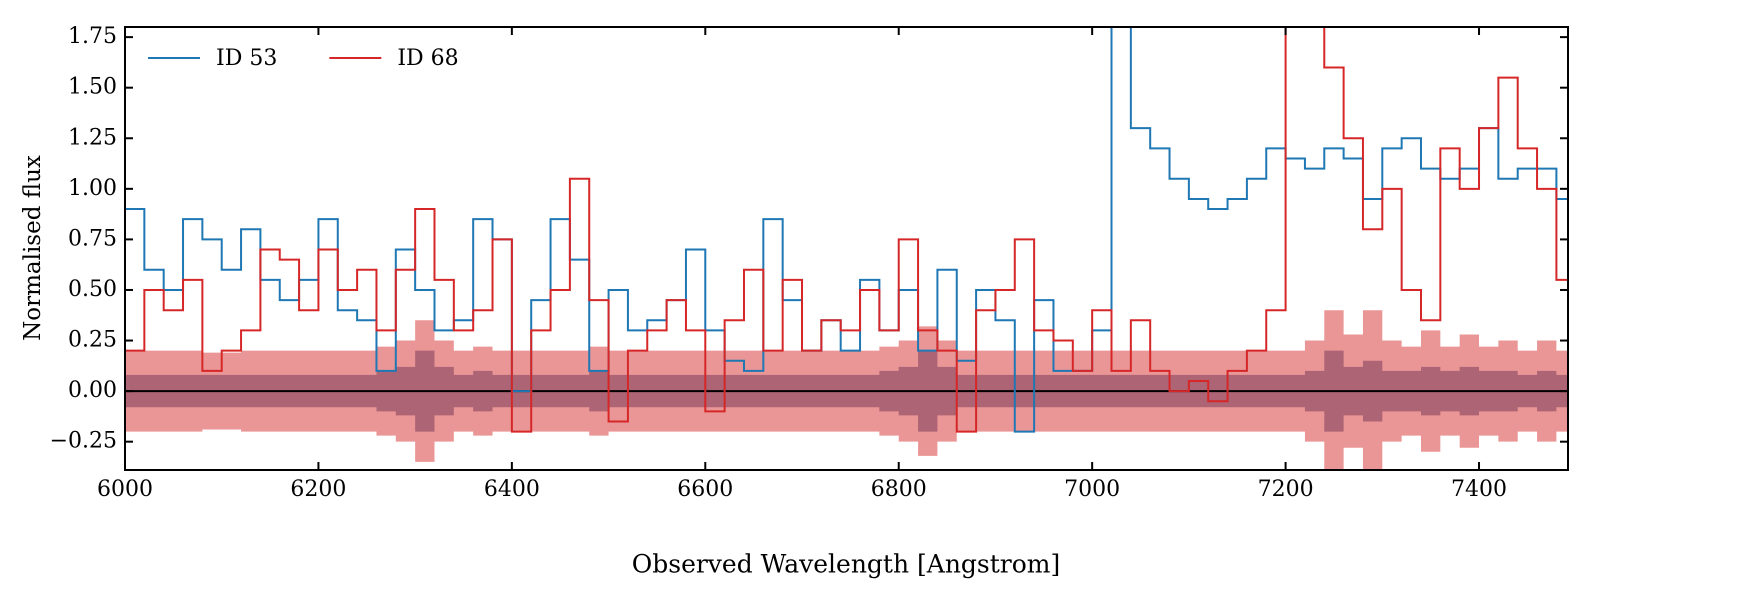 This screenshot has height=589, width=1743. I want to click on x-tick-label: 6000, so click(125, 489).